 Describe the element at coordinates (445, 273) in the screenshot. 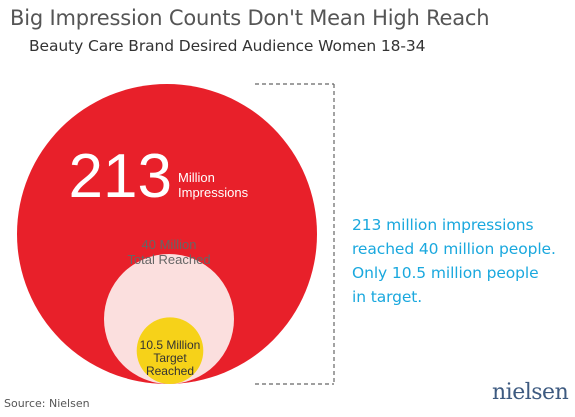

I see `callout-line: Only 10.5 million people` at that location.